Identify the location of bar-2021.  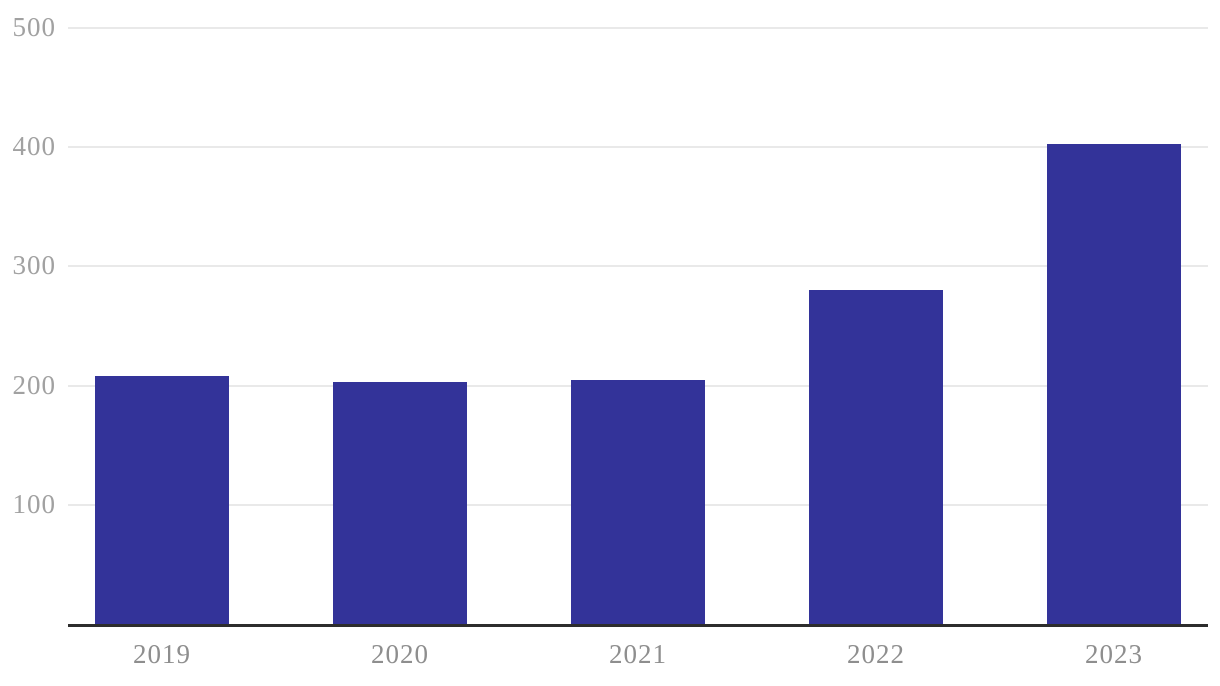
(638, 501).